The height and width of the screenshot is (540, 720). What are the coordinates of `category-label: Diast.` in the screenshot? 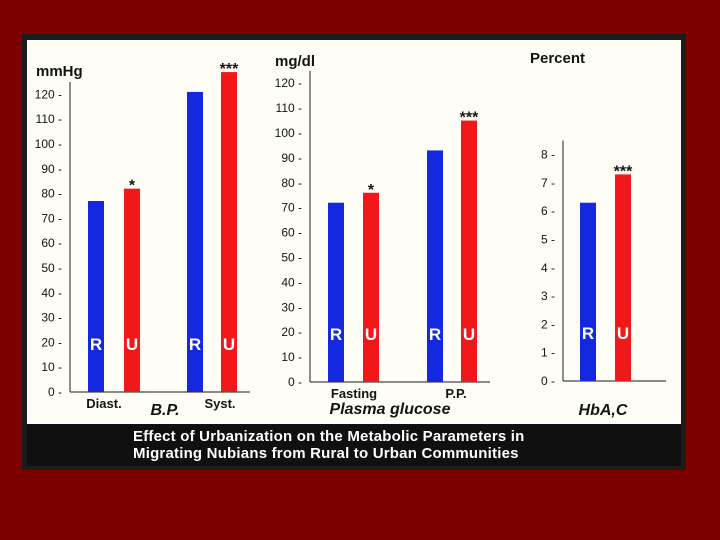 It's located at (103, 403).